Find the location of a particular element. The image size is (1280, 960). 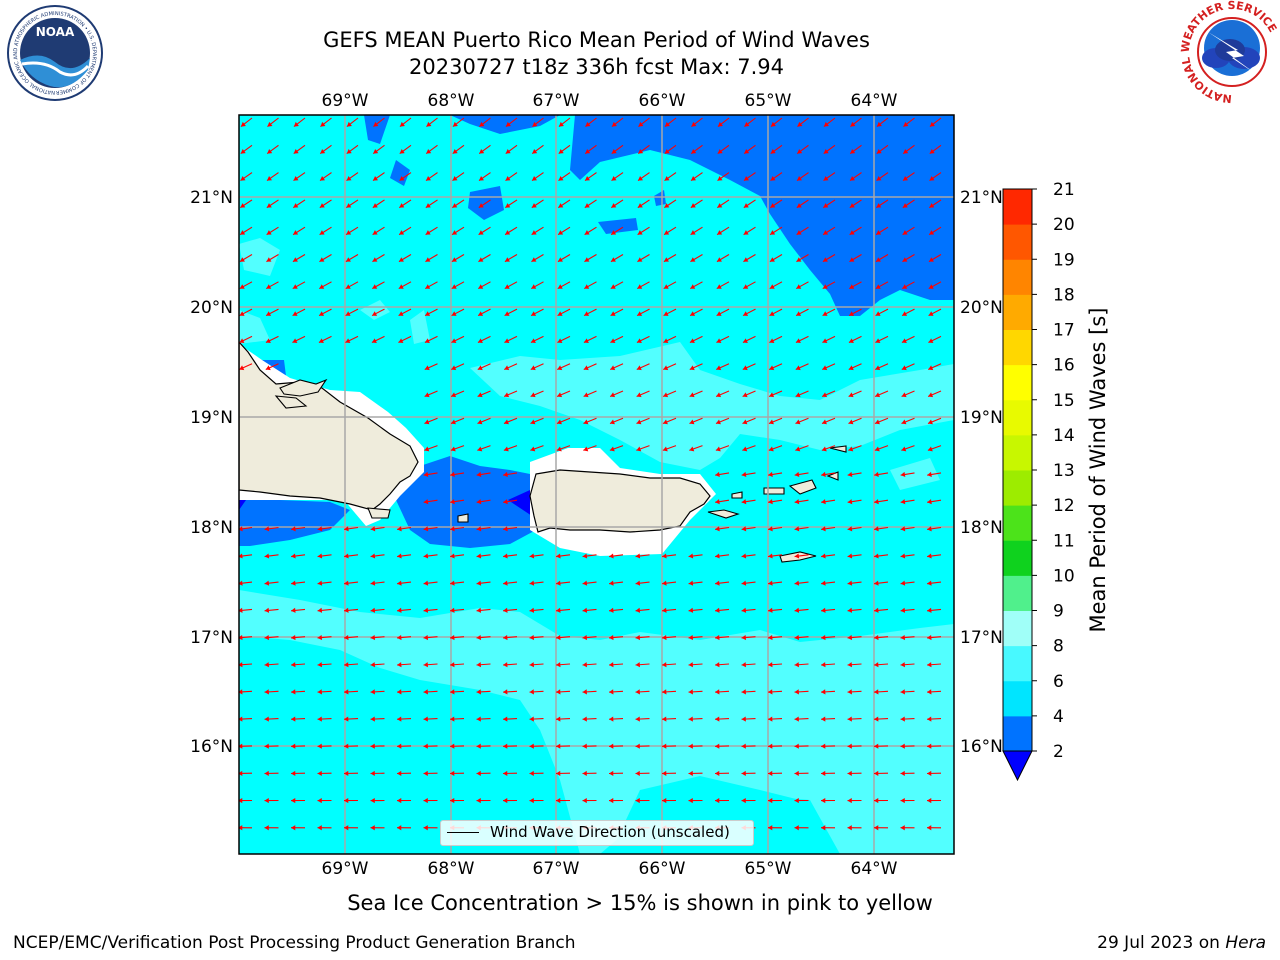

colorbar-tick-label: 20 is located at coordinates (1064, 225).